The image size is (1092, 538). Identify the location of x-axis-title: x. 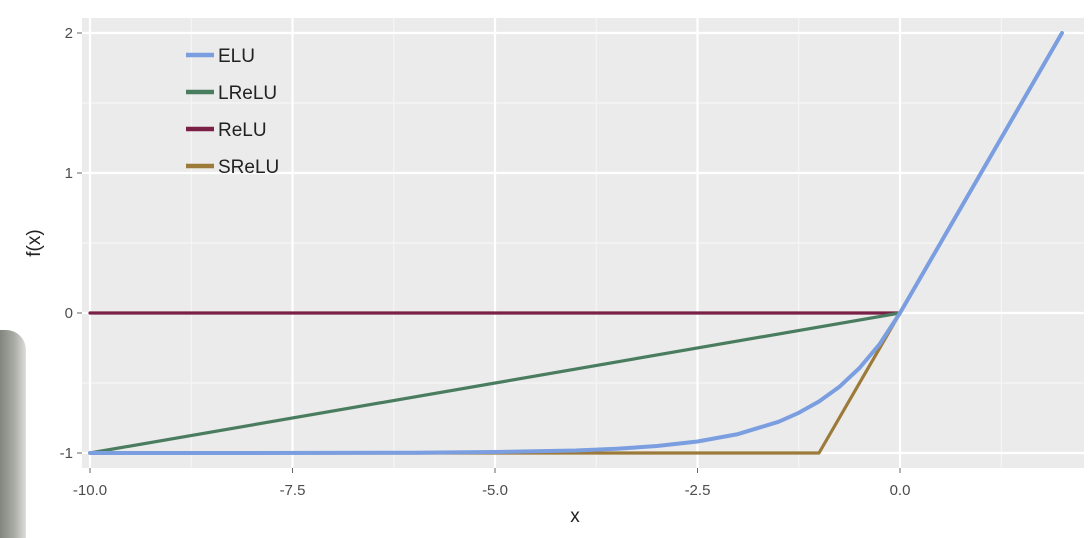
(575, 516).